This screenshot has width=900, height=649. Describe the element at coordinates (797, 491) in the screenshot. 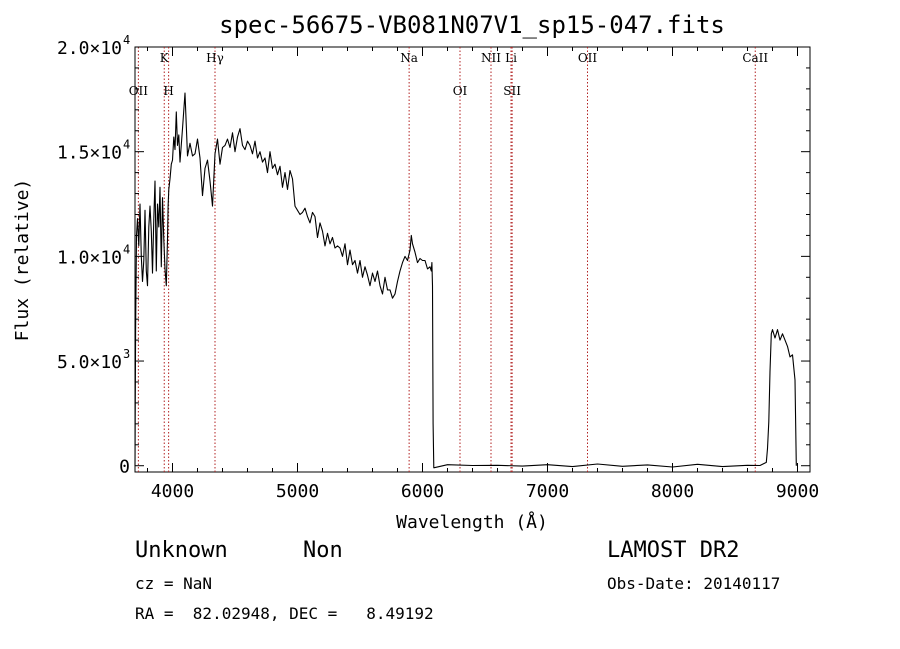

I see `x-tick-label: 9000` at that location.